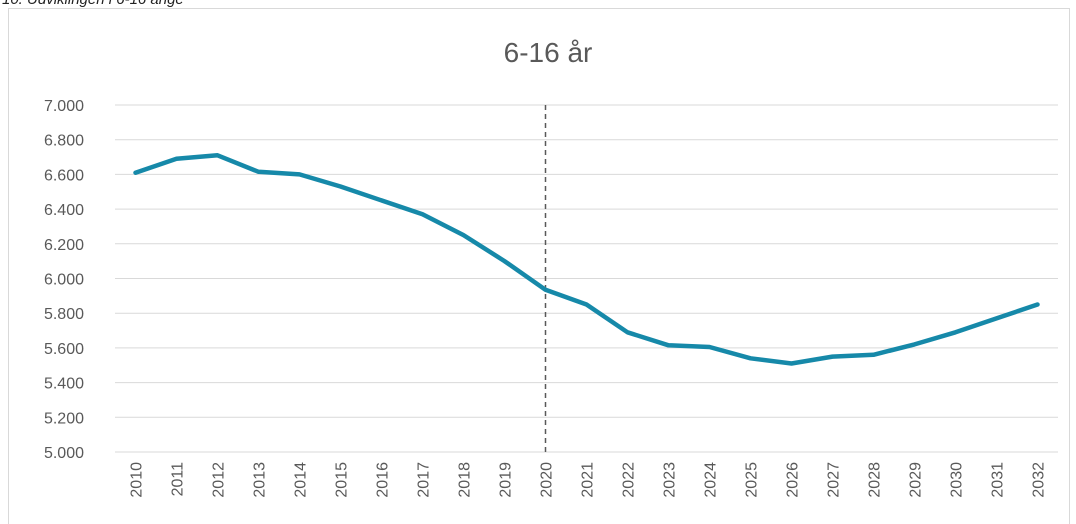 The width and height of the screenshot is (1076, 524). I want to click on chart-title: 6-16 år, so click(548, 52).